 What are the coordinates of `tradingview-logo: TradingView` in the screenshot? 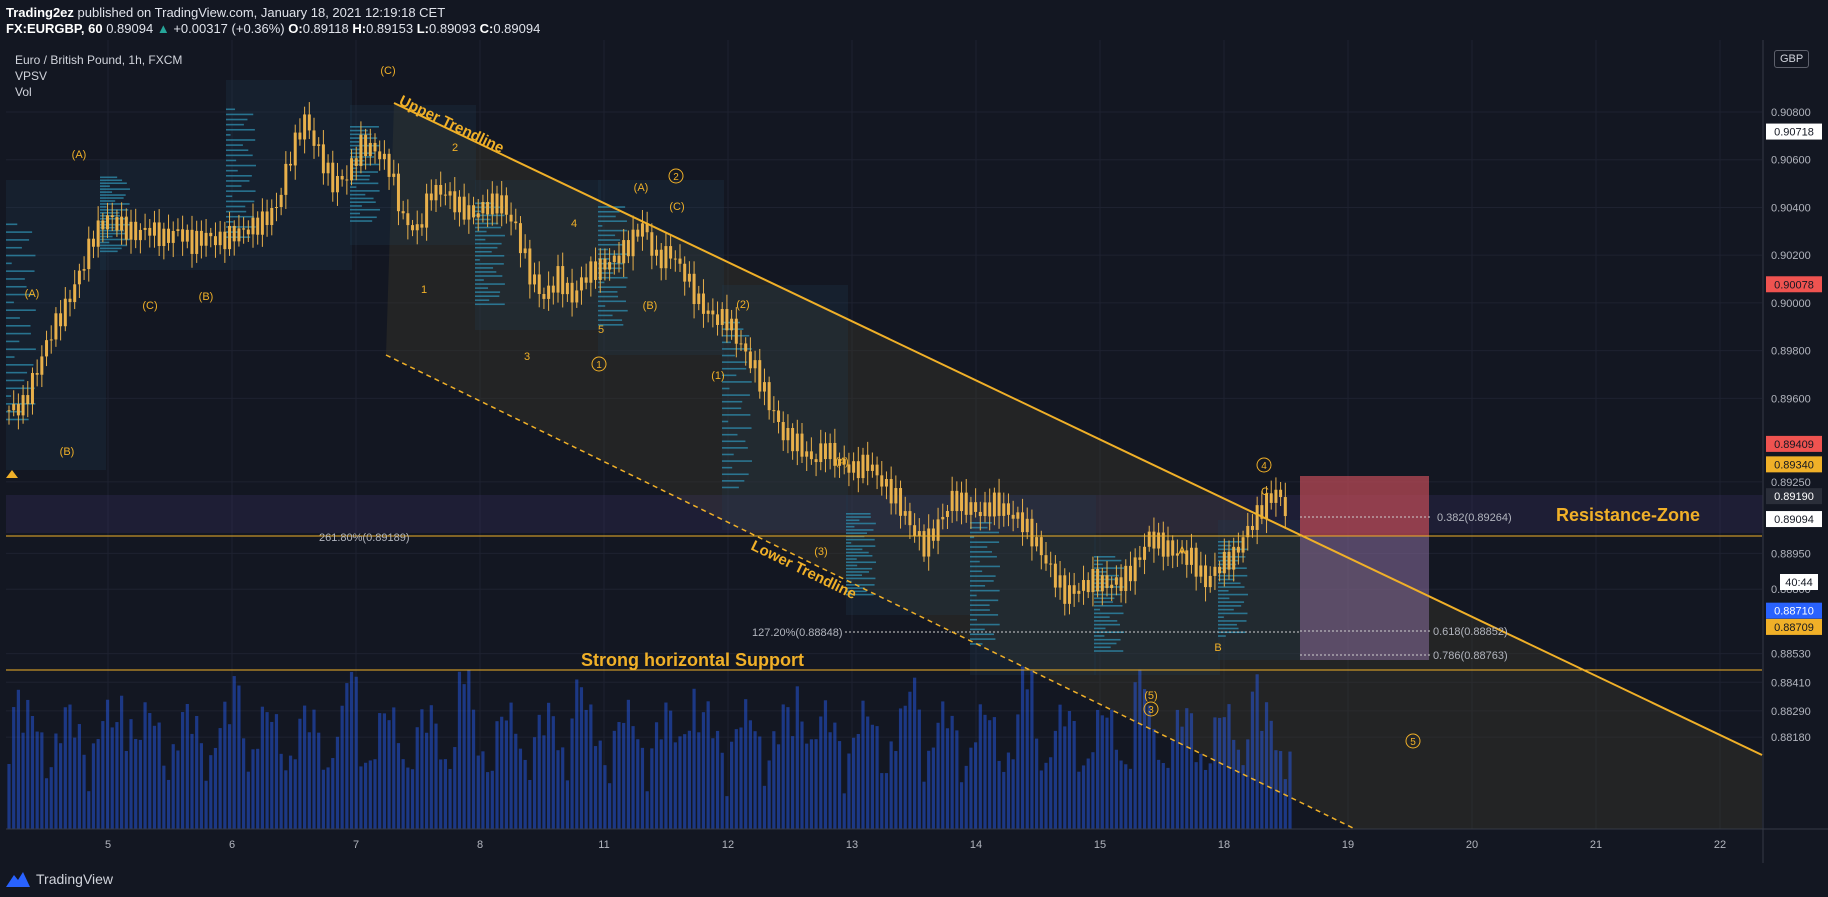 It's located at (59, 879).